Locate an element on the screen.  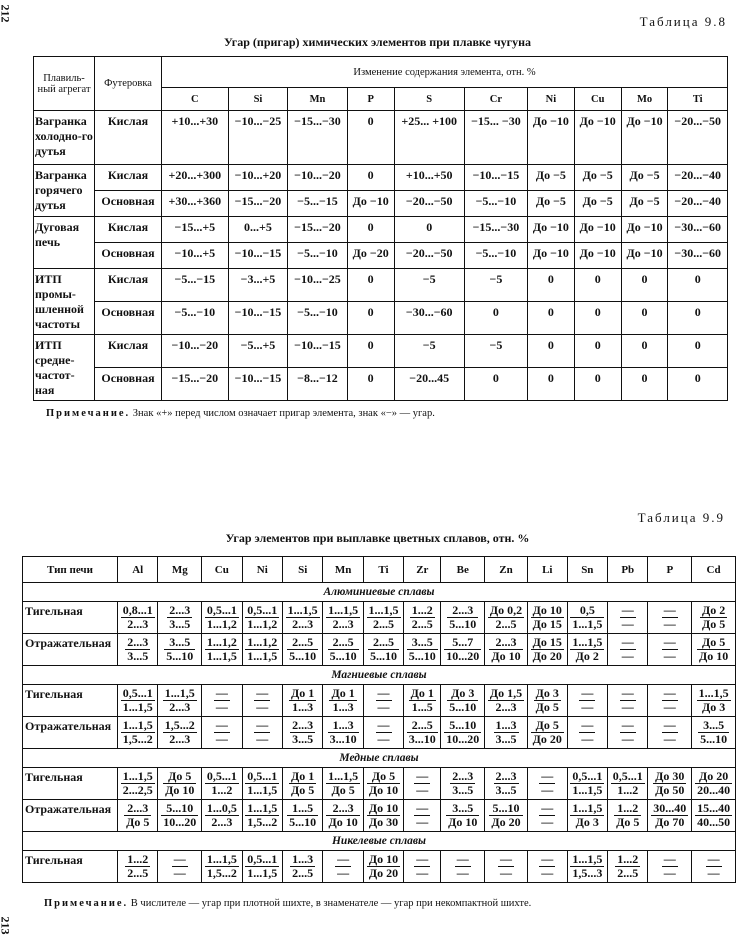
numerator: 1...1,5 is located at coordinates (587, 859).